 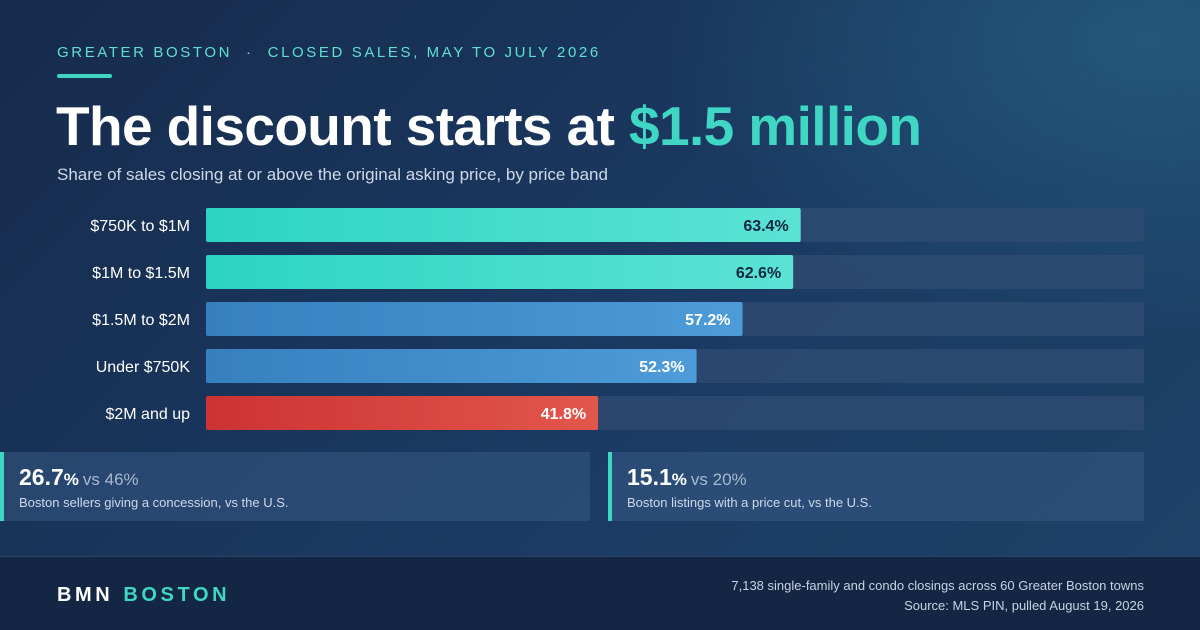 I want to click on eyebrow-period: CLOSED SALES, MAY TO JULY 2026, so click(x=434, y=52).